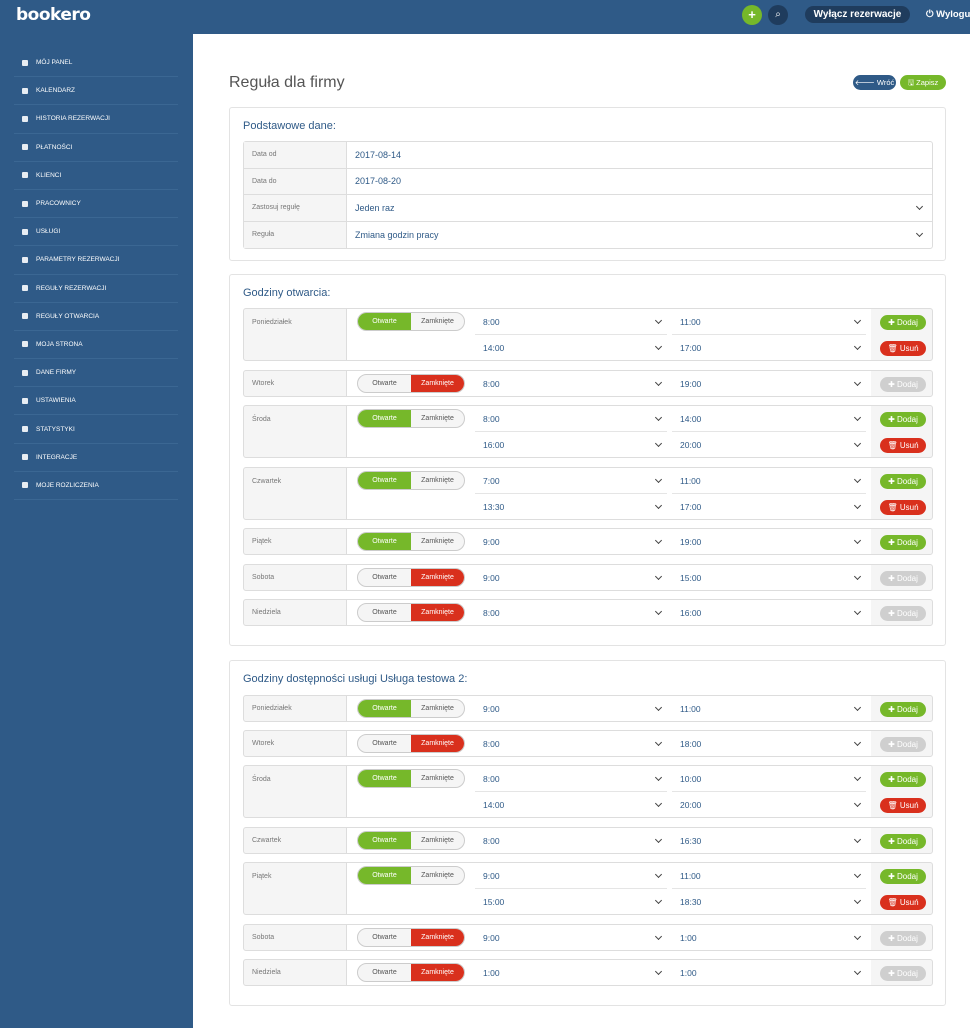  Describe the element at coordinates (769, 348) in the screenshot. I see `end-time-select: 17:00` at that location.